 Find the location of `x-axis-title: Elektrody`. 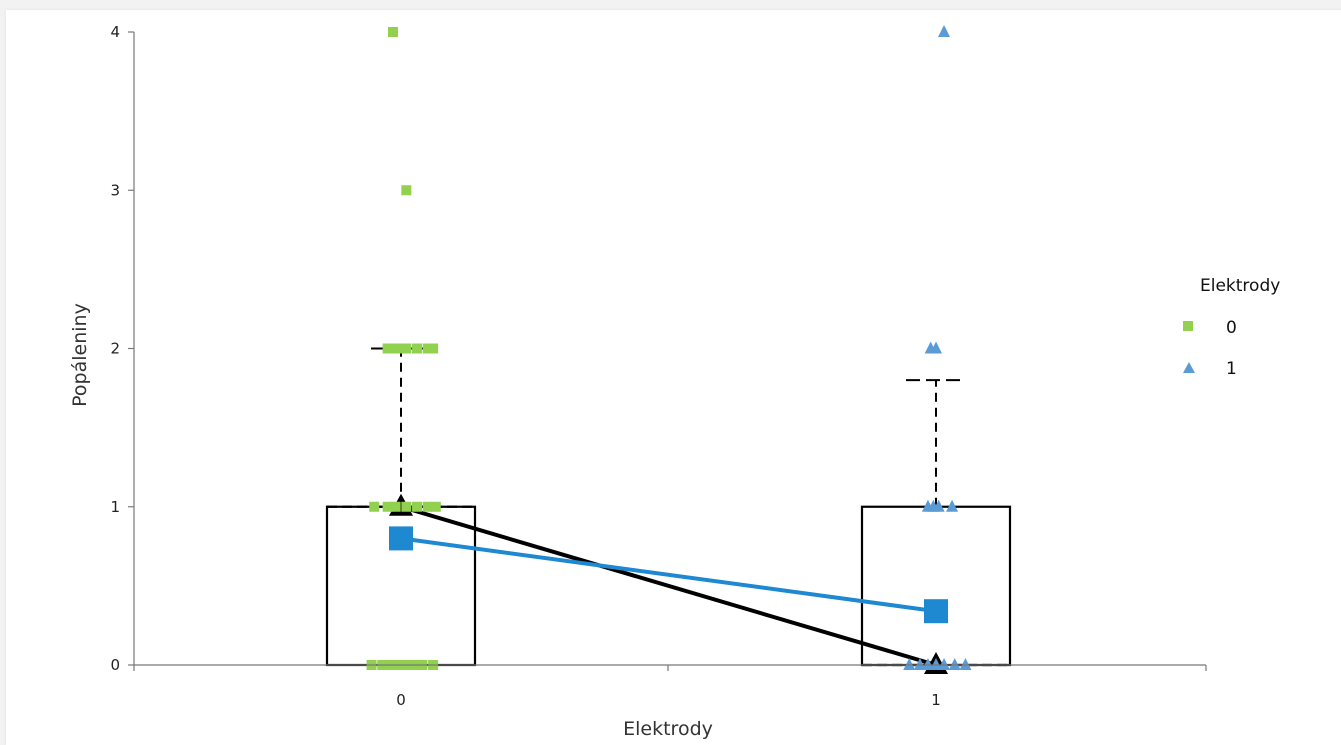

x-axis-title: Elektrody is located at coordinates (668, 729).